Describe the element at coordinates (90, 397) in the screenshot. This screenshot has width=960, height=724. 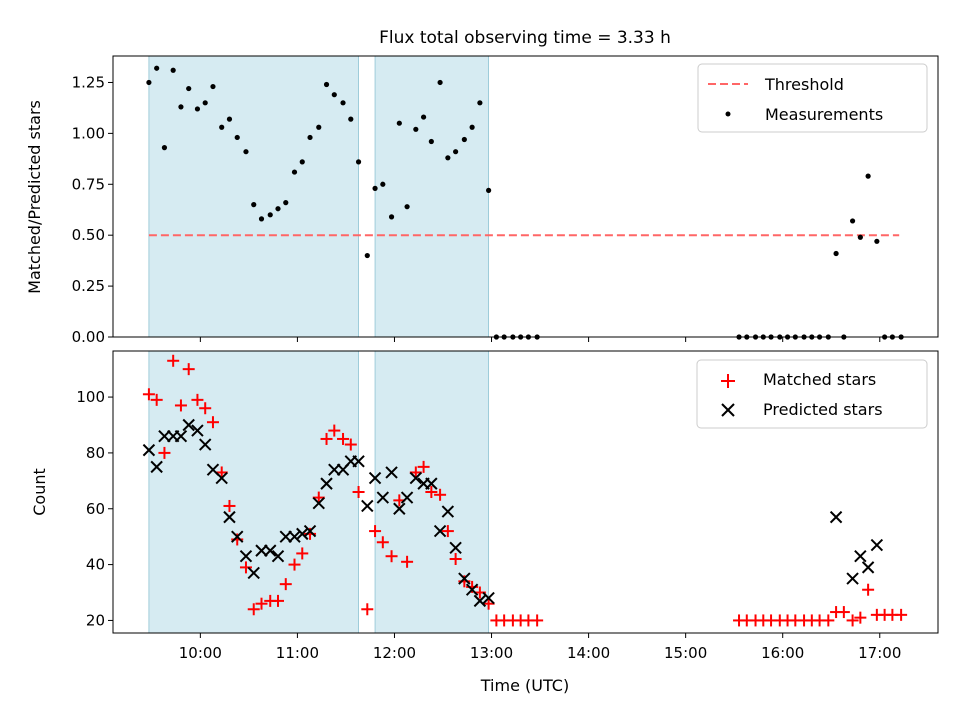
I see `bottom-y-tick-label: 100` at that location.